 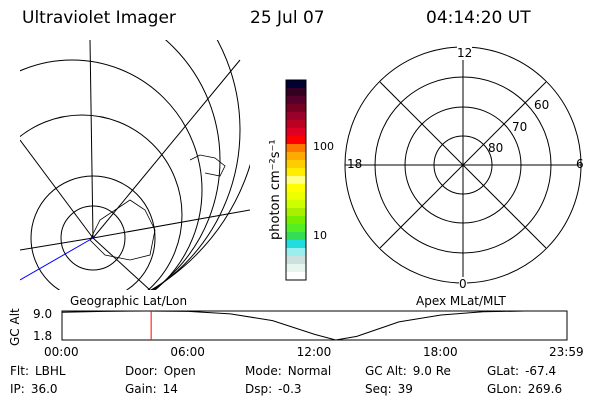 I want to click on status-field: Dsp: -0.3, so click(x=273, y=389).